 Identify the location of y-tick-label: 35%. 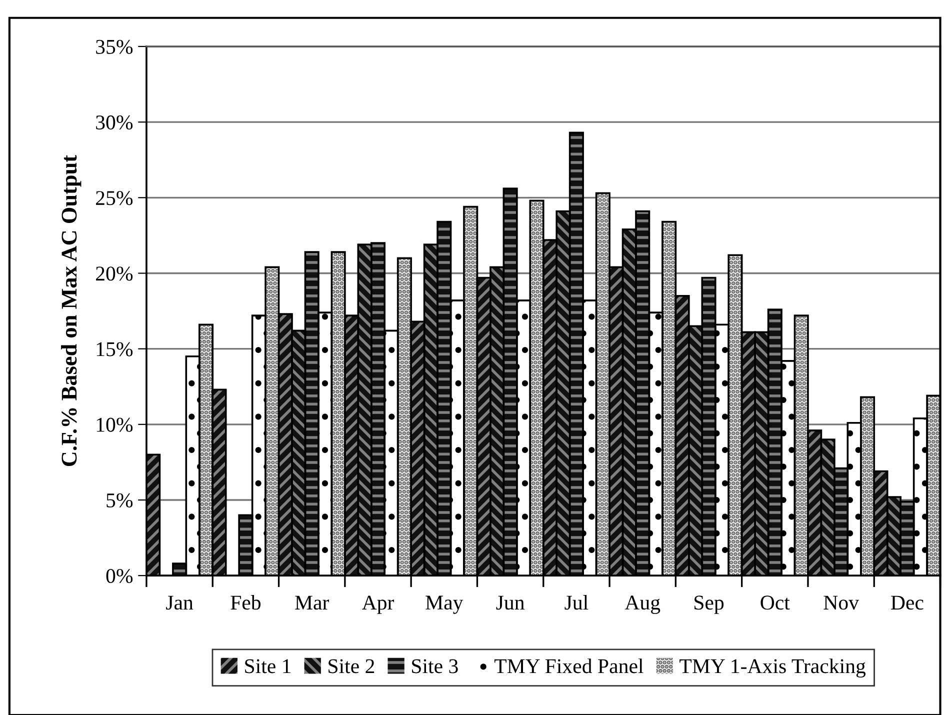
(114, 47).